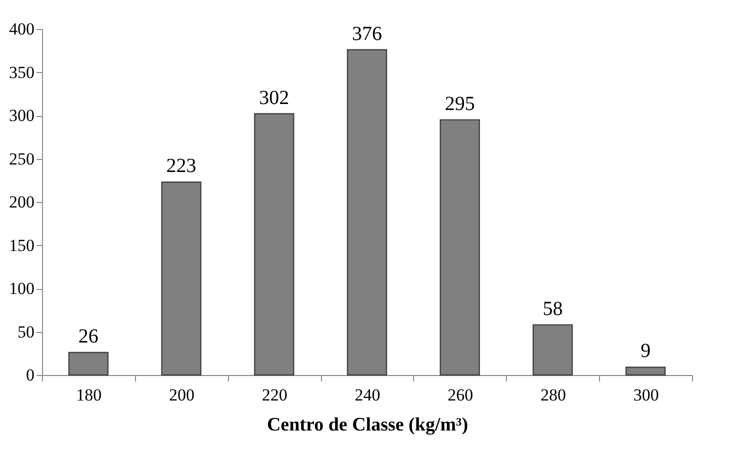 This screenshot has width=740, height=460. I want to click on data-label: 302, so click(274, 97).